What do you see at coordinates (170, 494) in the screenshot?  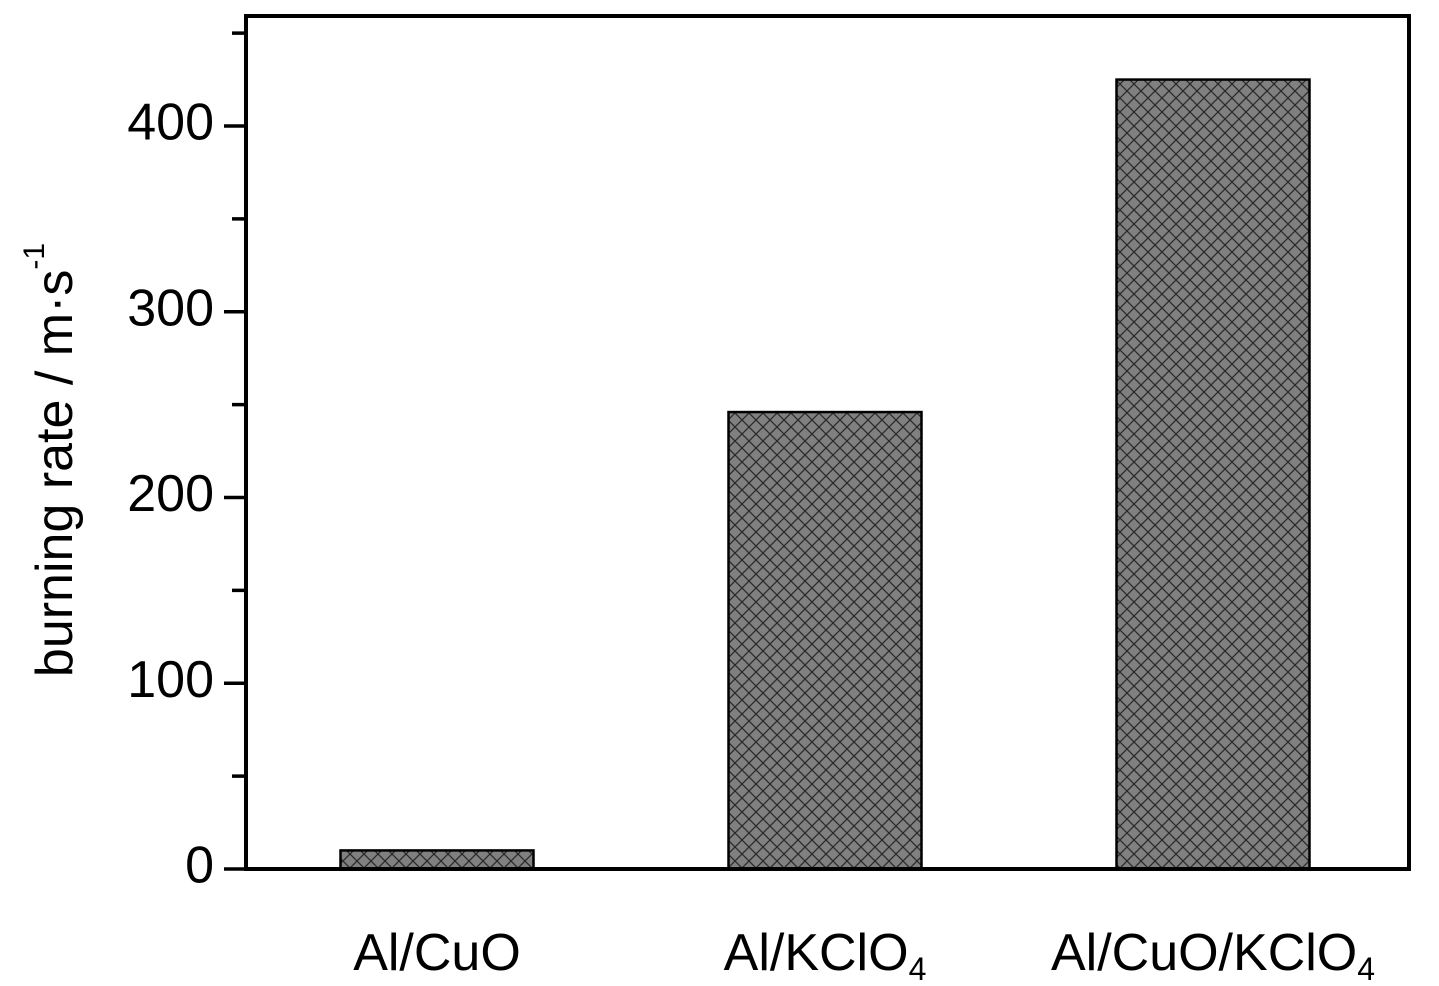 I see `y-tick-label-200: 200` at bounding box center [170, 494].